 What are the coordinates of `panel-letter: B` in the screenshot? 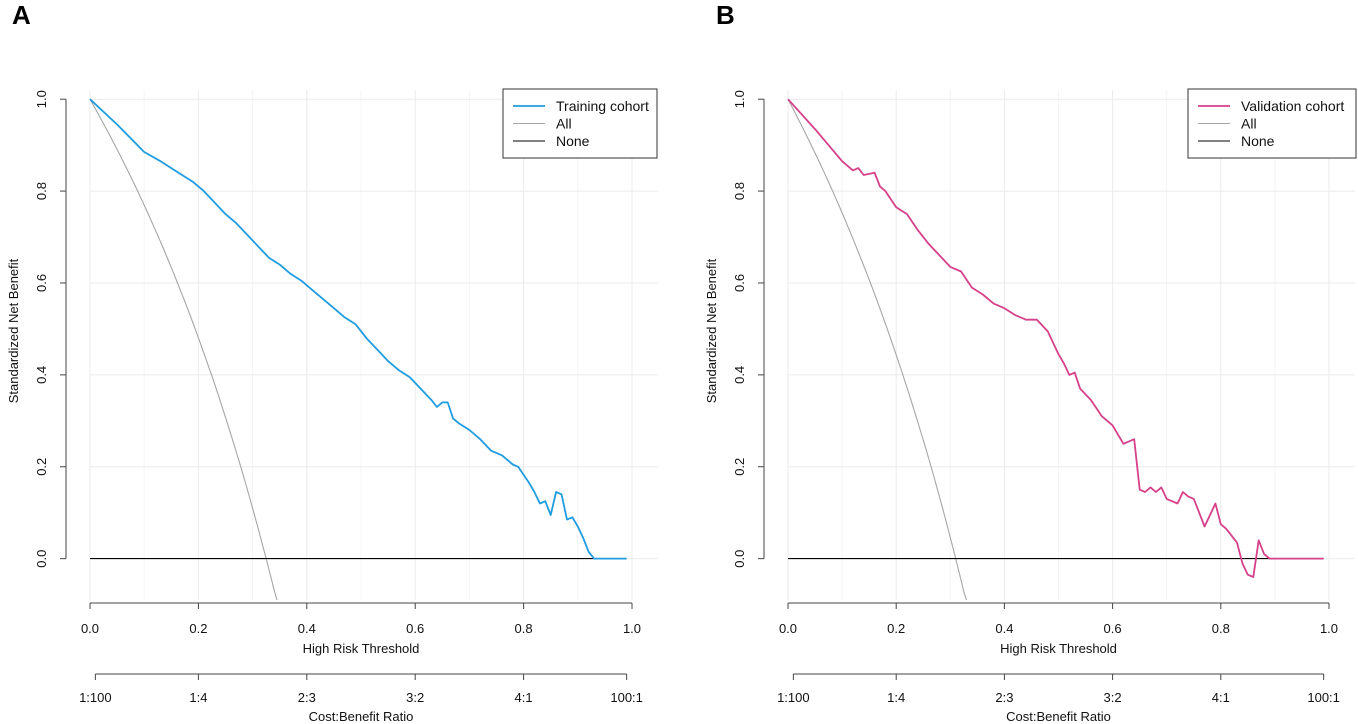 It's located at (725, 15).